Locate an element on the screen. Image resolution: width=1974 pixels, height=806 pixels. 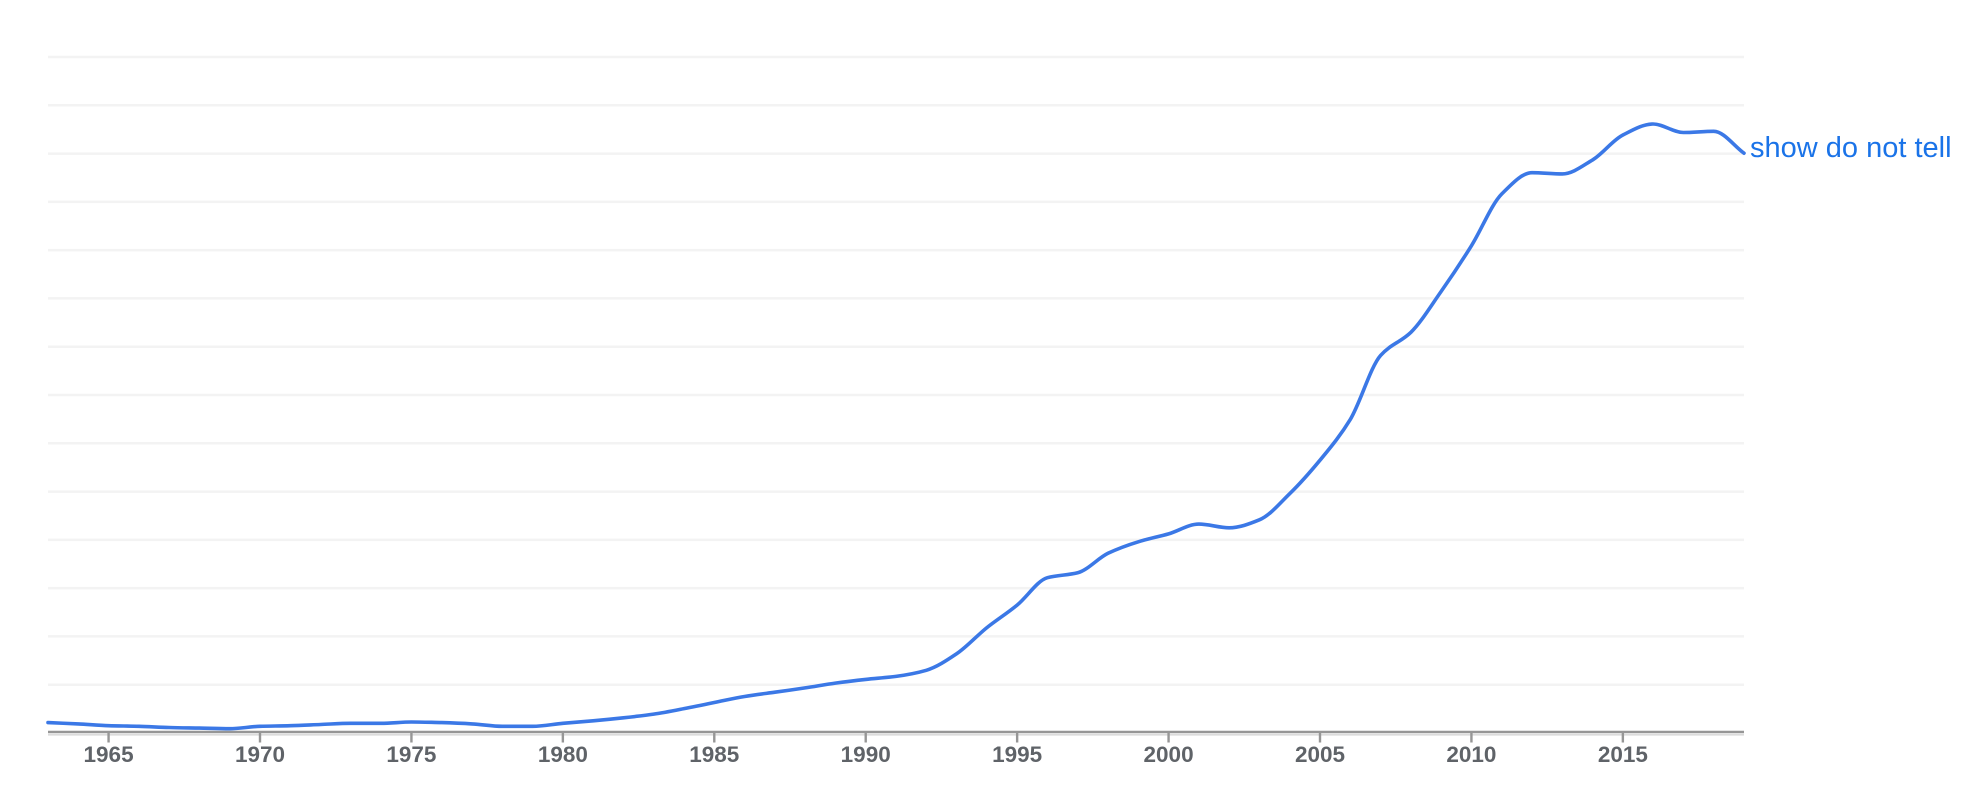
x-tick-label: 1985 is located at coordinates (714, 754).